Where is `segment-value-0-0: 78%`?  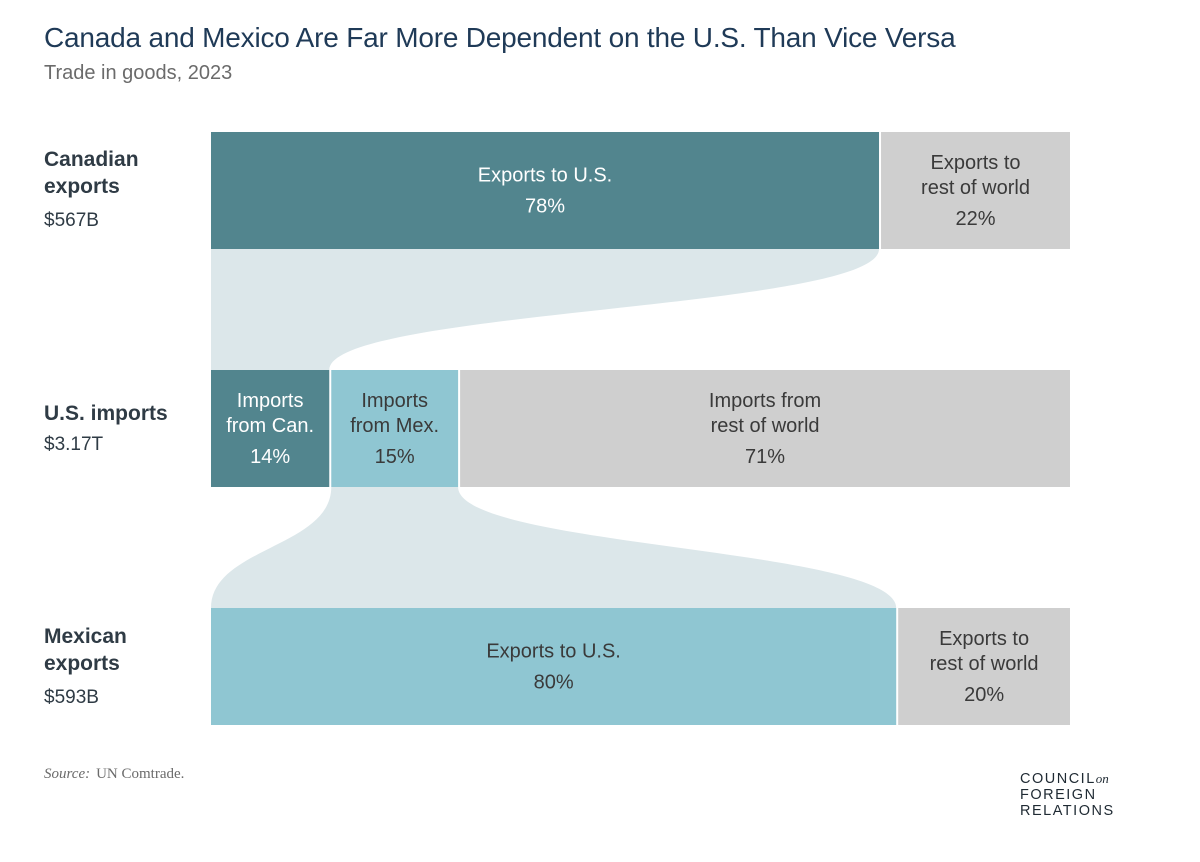 segment-value-0-0: 78% is located at coordinates (545, 207).